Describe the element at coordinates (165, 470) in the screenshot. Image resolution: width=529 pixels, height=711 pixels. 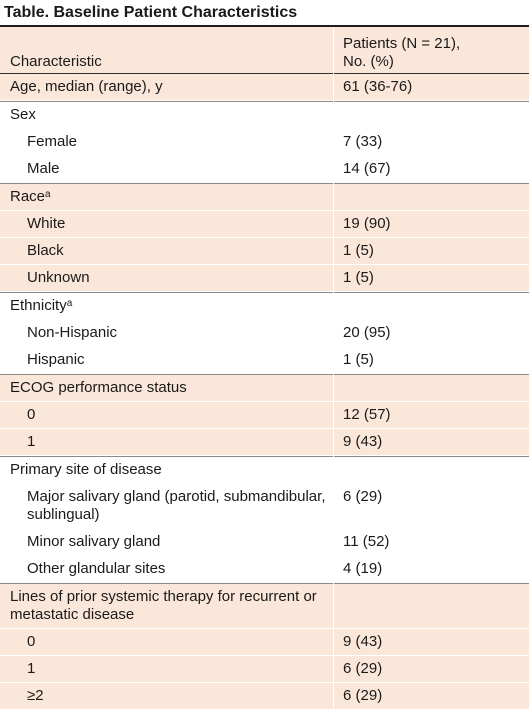
I see `row-label: Primary site of disease` at that location.